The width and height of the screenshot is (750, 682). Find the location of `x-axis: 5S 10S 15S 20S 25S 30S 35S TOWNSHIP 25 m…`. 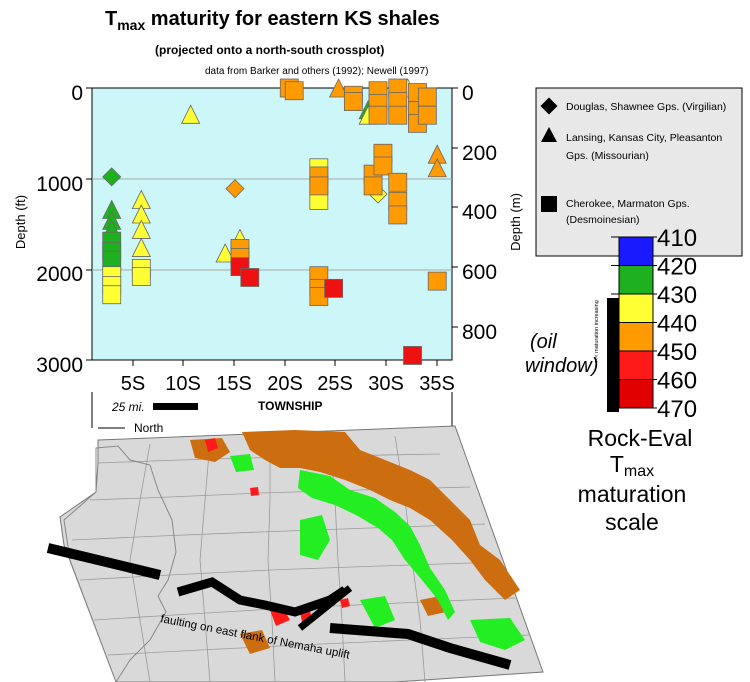

x-axis: 5S 10S 15S 20S 25S 30S 35S TOWNSHIP 25 m… is located at coordinates (273, 386).